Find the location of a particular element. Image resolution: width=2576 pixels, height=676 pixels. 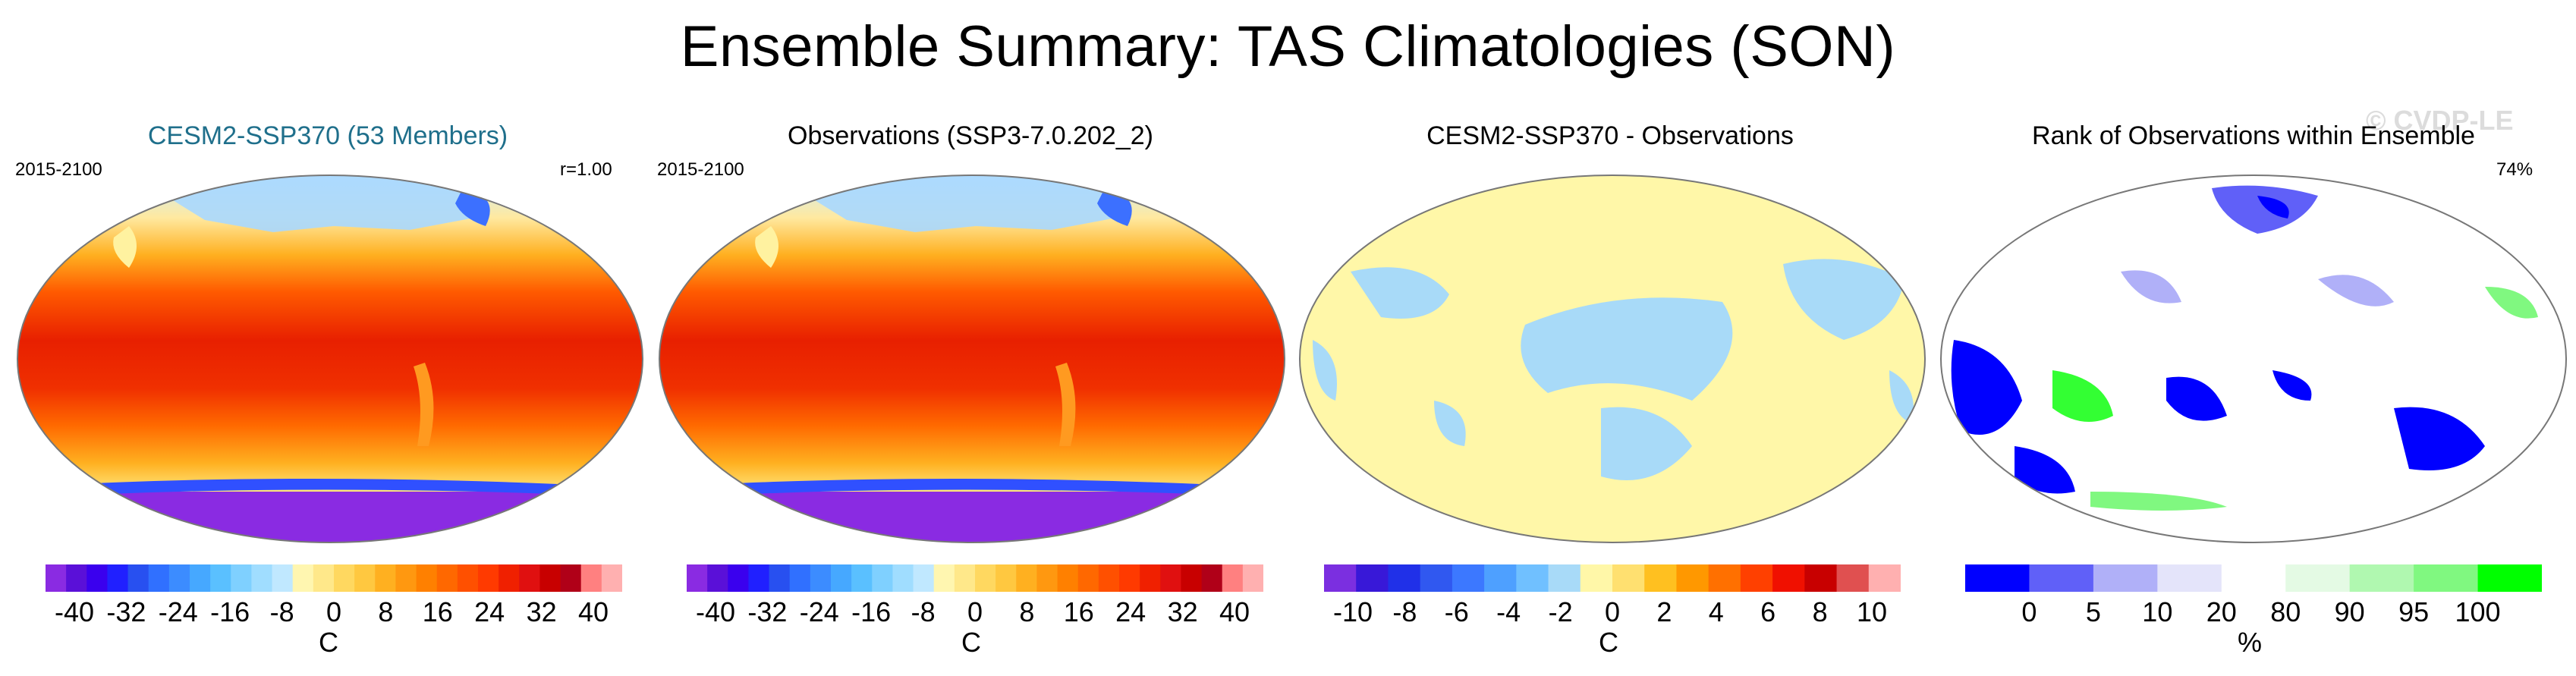

colorbar-tick-label: -6 is located at coordinates (1456, 611).